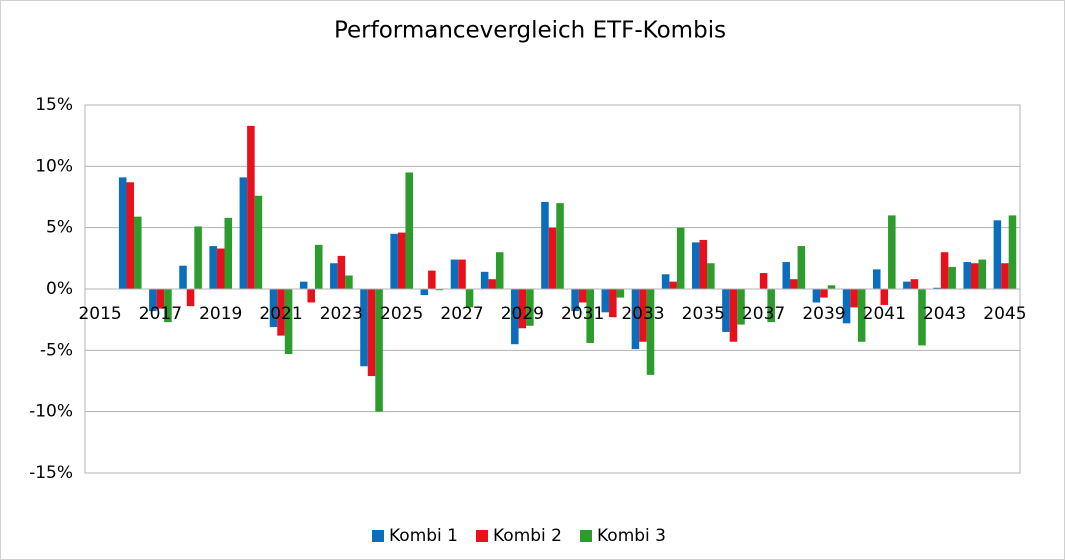  Describe the element at coordinates (280, 314) in the screenshot. I see `x-tick-label: 2021` at that location.